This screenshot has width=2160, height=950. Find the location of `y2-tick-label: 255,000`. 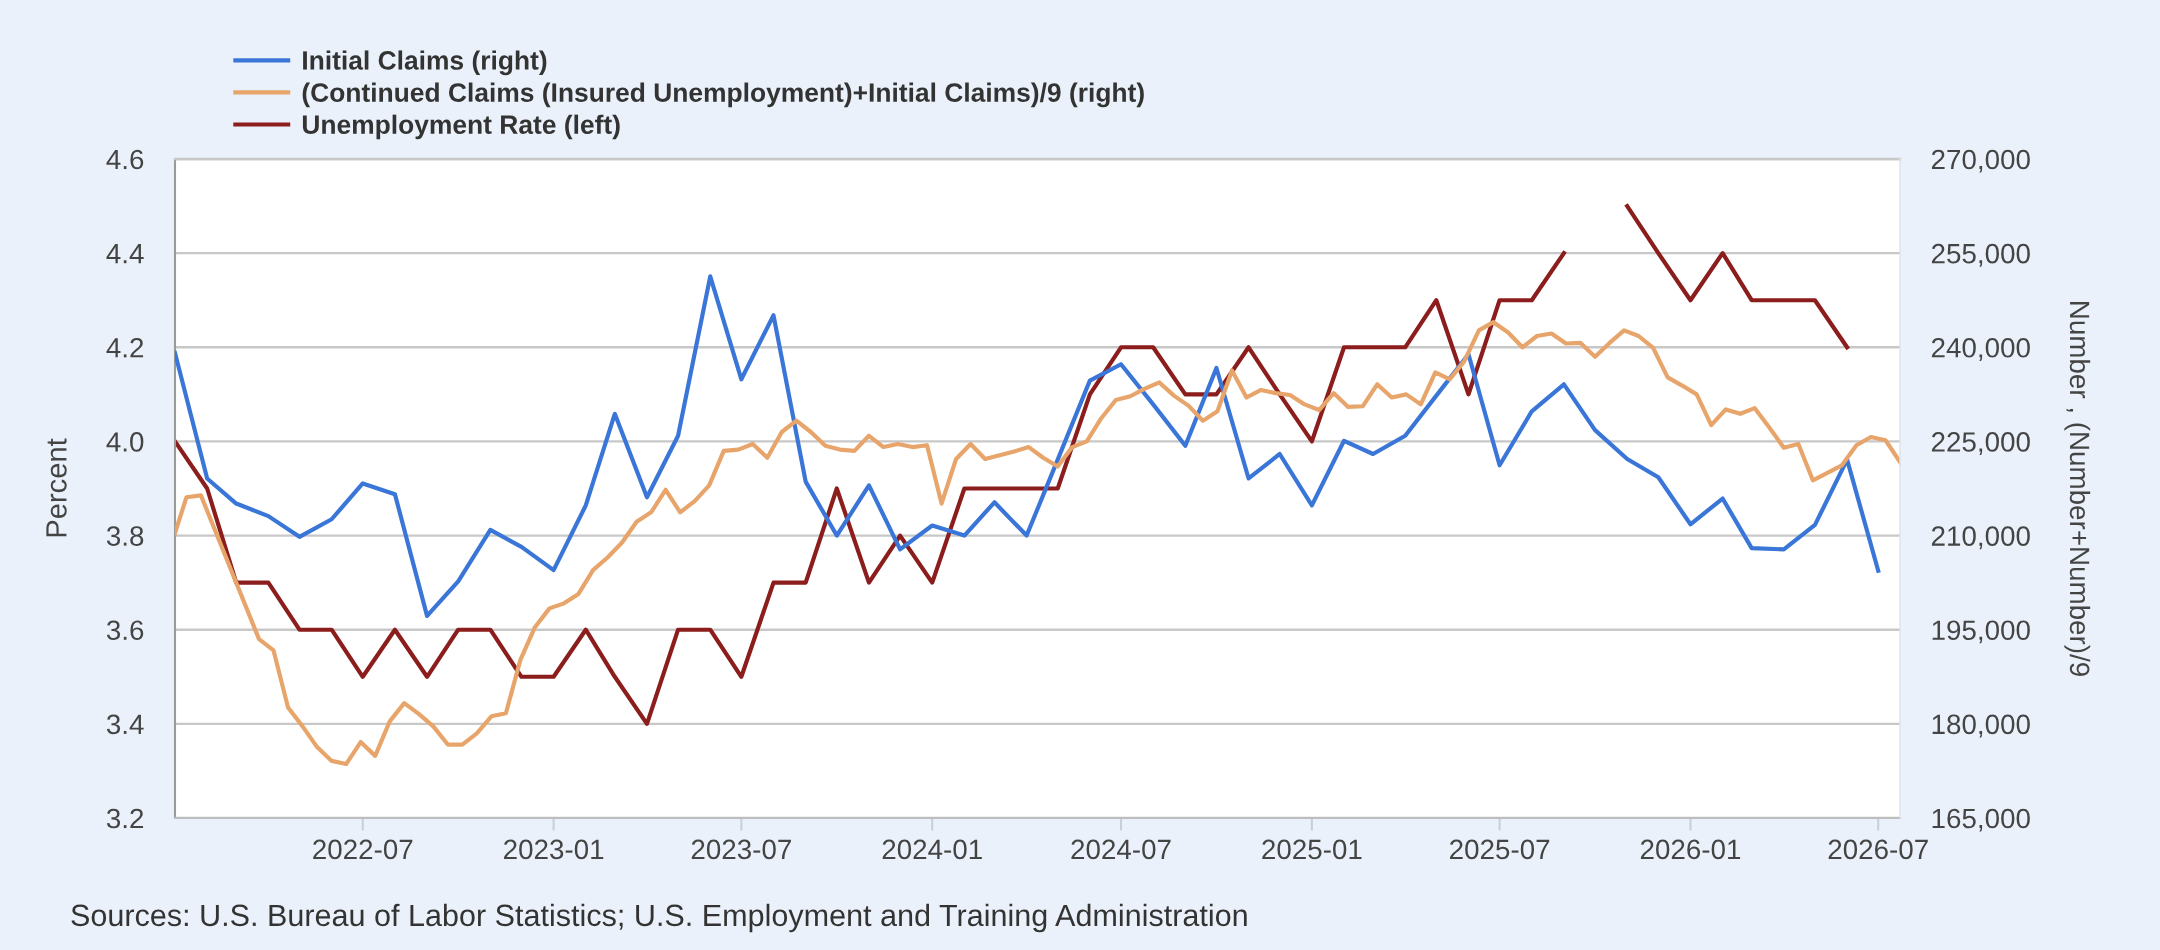

y2-tick-label: 255,000 is located at coordinates (1980, 255).